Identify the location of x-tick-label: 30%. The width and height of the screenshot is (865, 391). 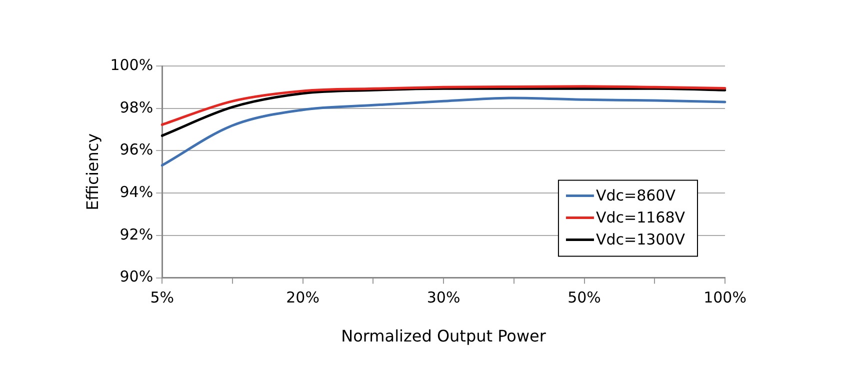
(443, 297).